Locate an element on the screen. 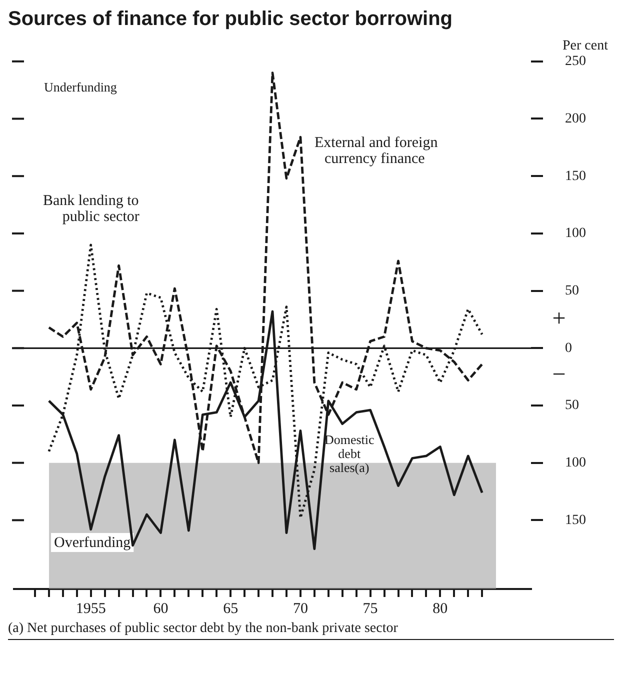 This screenshot has height=673, width=622. x-tick-label: 70 is located at coordinates (300, 608).